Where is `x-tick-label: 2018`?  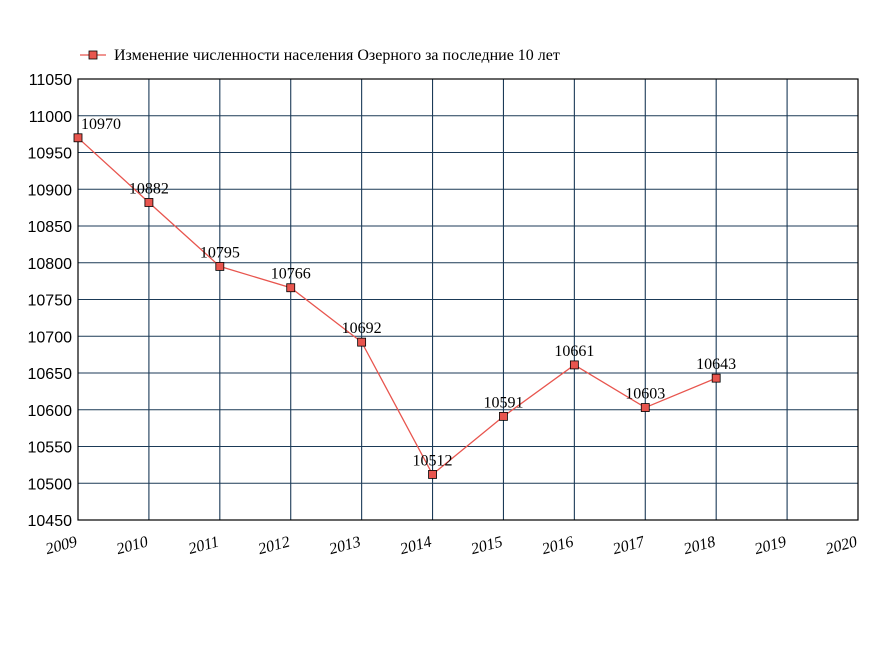 x-tick-label: 2018 is located at coordinates (699, 545).